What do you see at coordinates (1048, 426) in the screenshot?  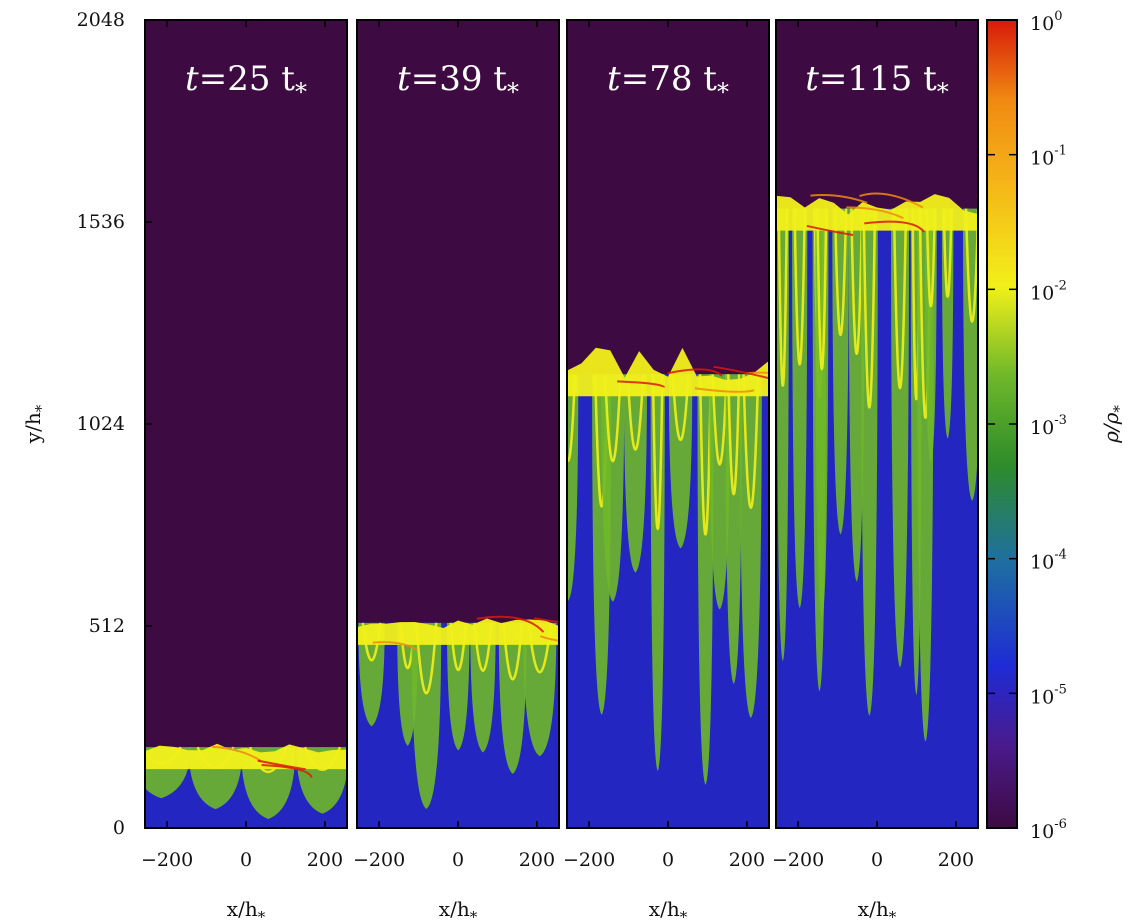 I see `colorbar-tick-label: 10⁻³` at bounding box center [1048, 426].